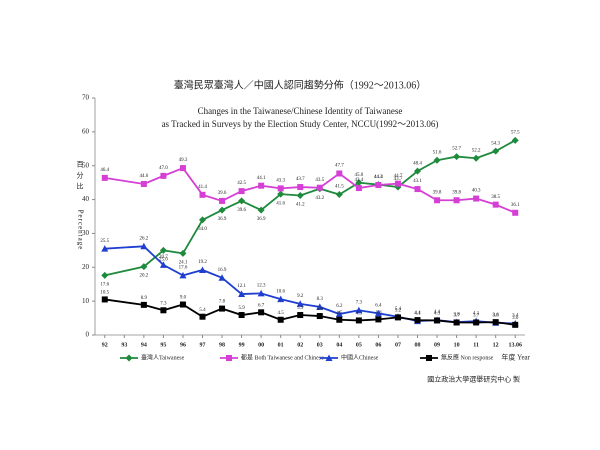 Image resolution: width=600 pixels, height=450 pixels. Describe the element at coordinates (202, 187) in the screenshot. I see `data-label: 41.4` at that location.